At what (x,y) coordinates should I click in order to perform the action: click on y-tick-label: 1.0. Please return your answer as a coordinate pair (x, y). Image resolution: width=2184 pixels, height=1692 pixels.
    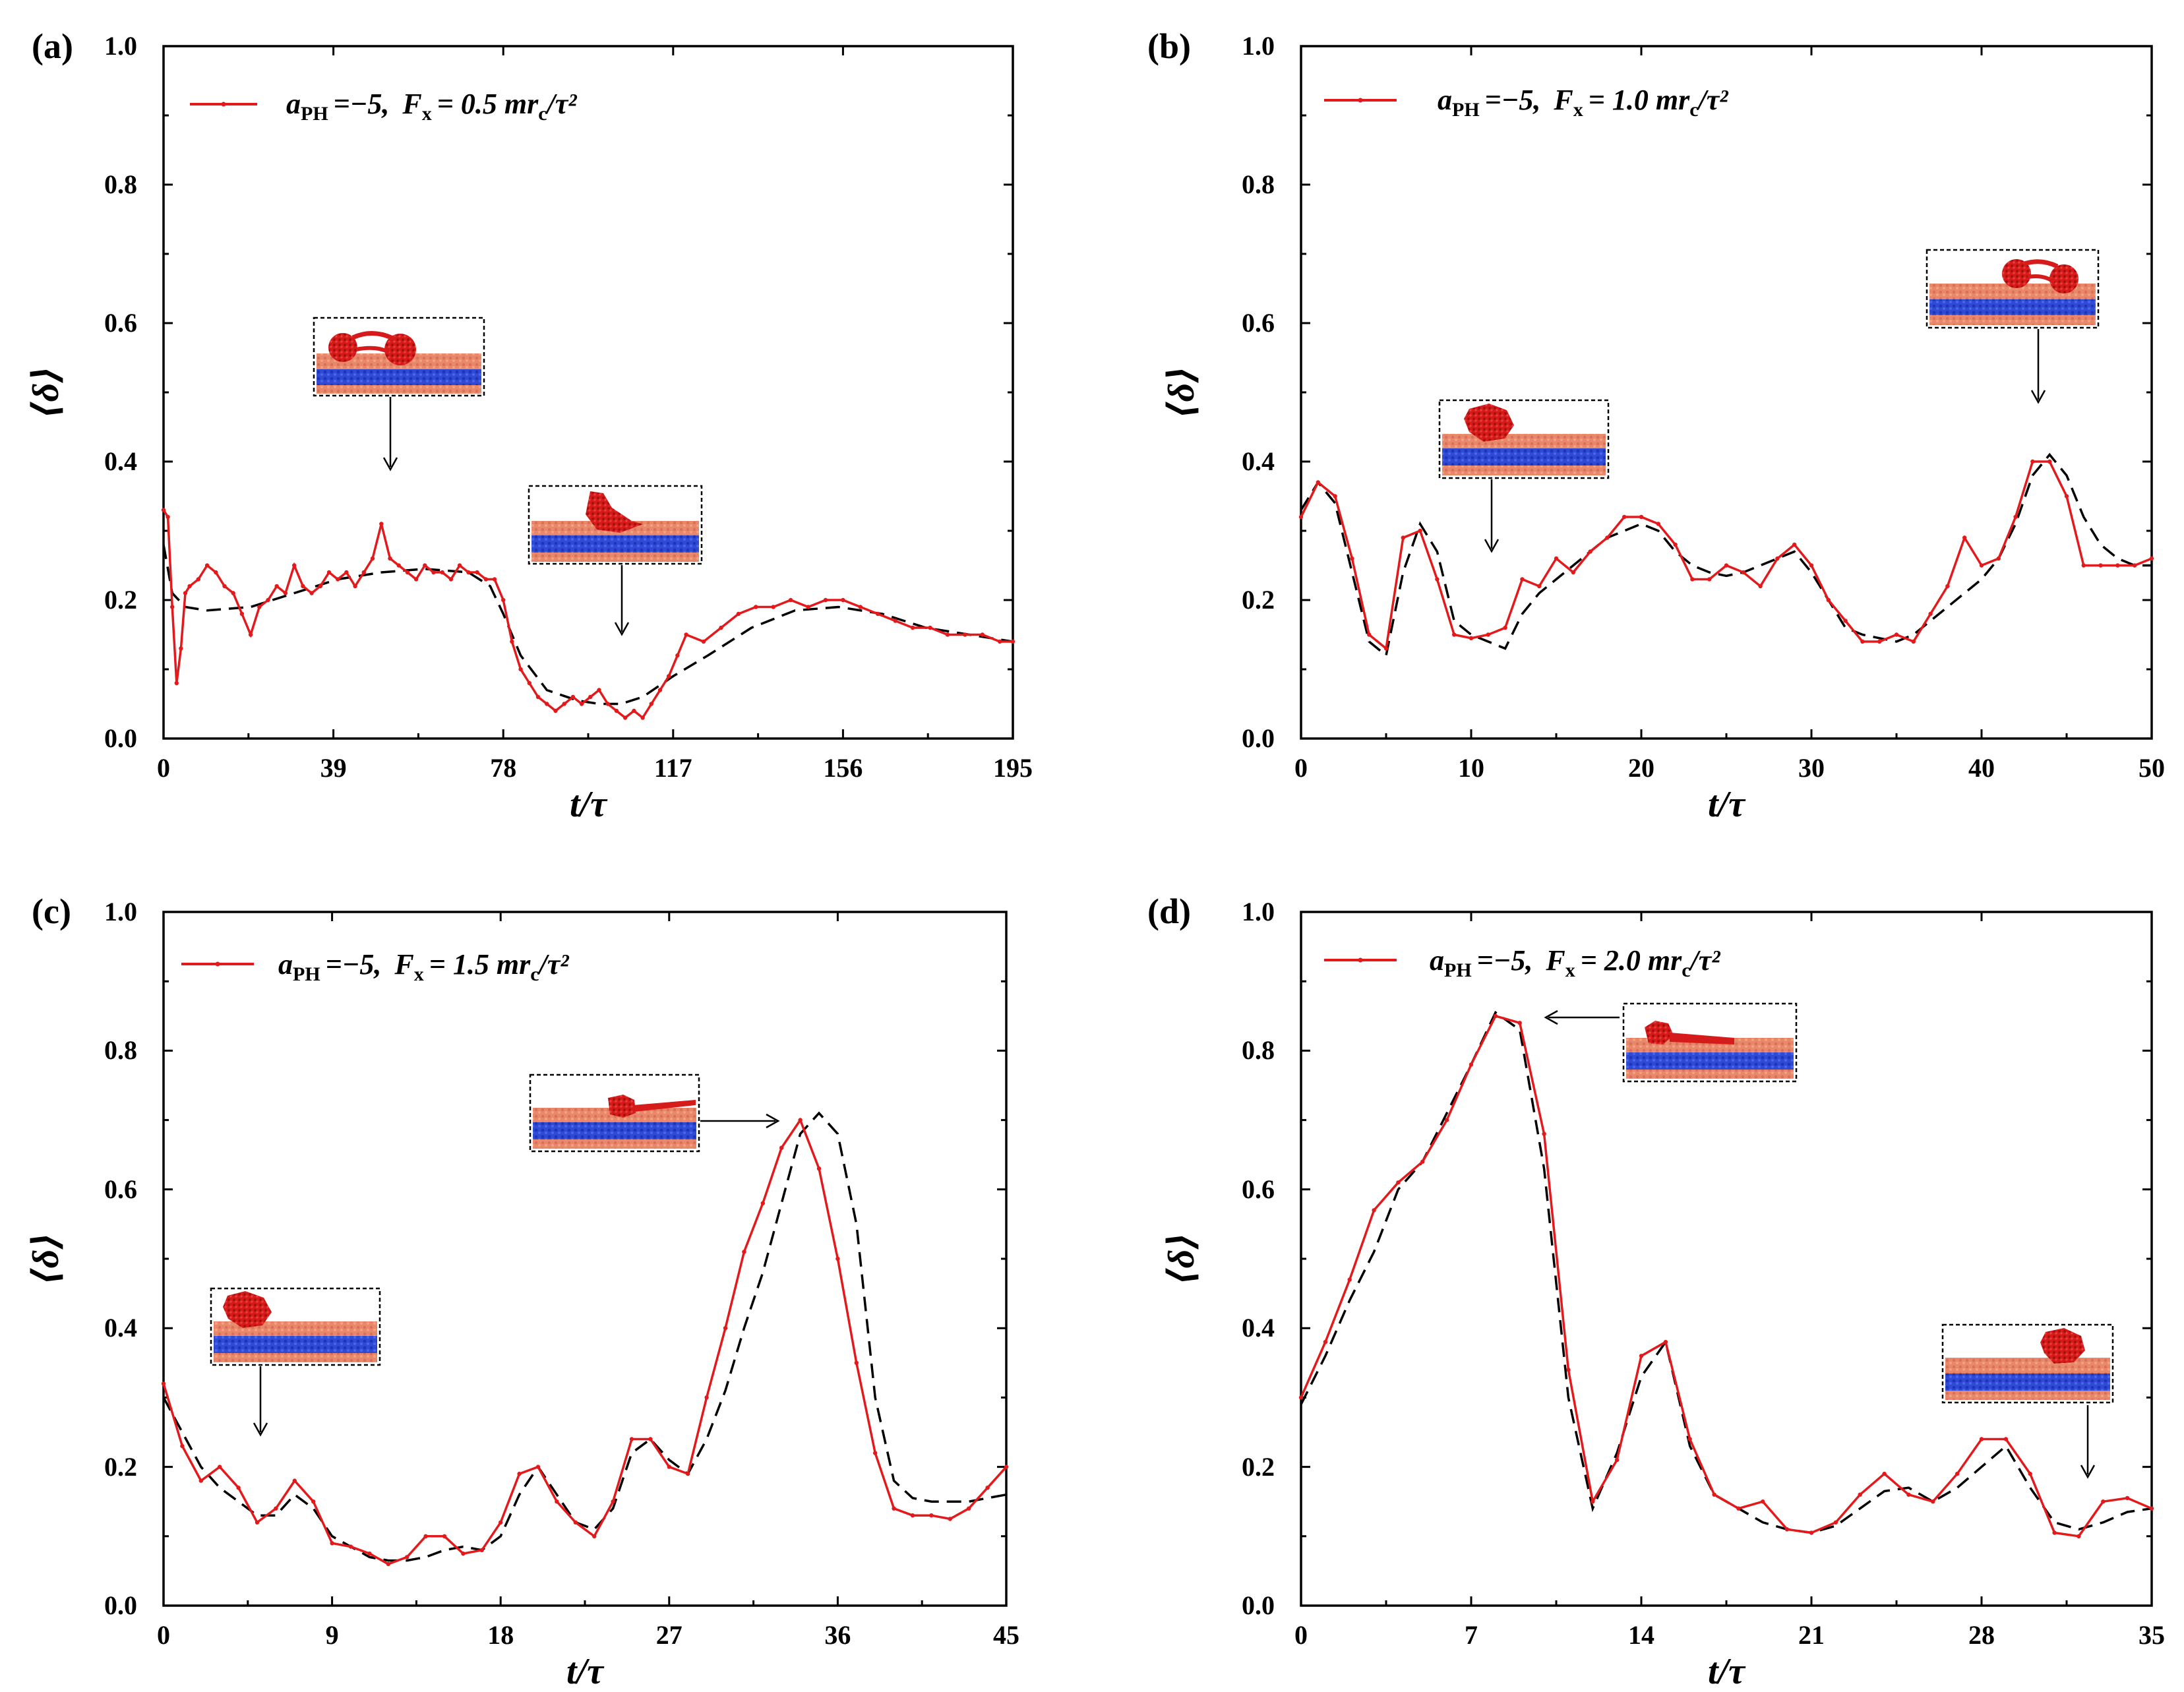
    Looking at the image, I should click on (1258, 911).